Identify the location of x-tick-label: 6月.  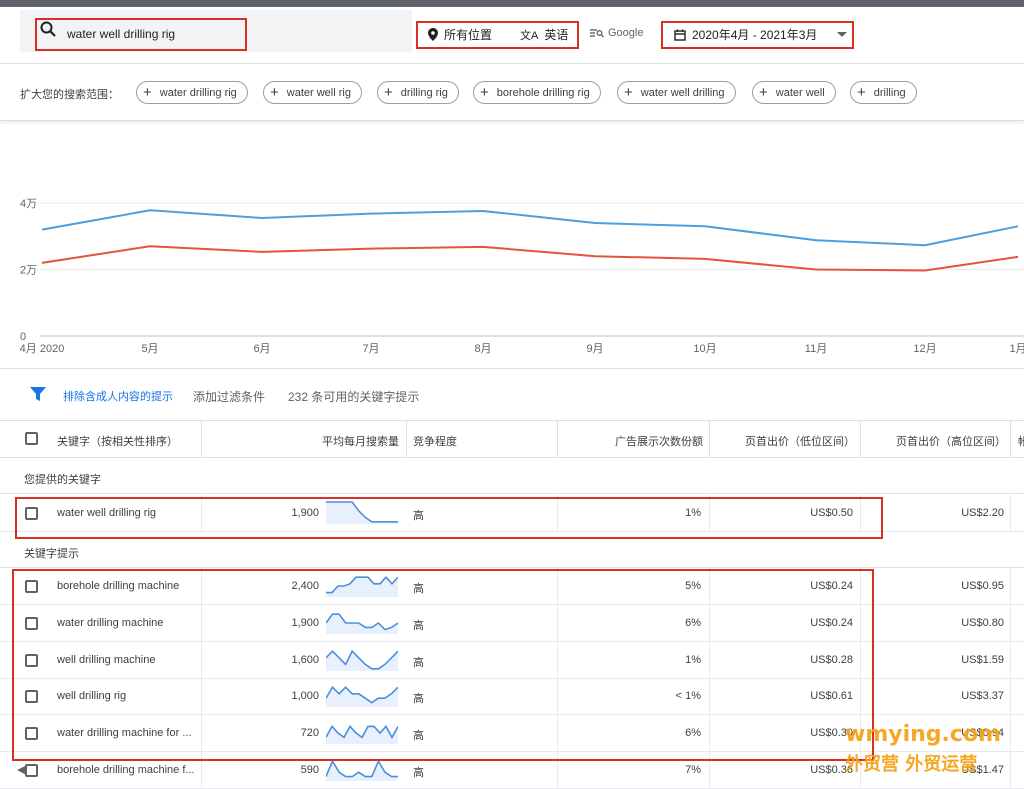
(261, 349).